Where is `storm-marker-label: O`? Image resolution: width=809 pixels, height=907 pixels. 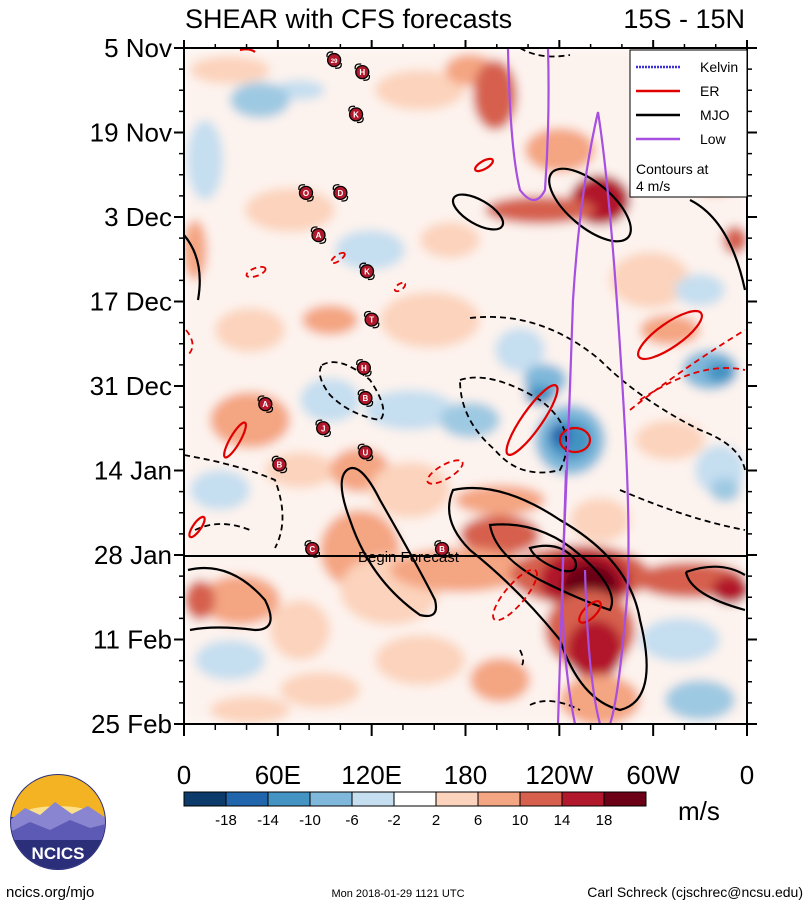 storm-marker-label: O is located at coordinates (306, 193).